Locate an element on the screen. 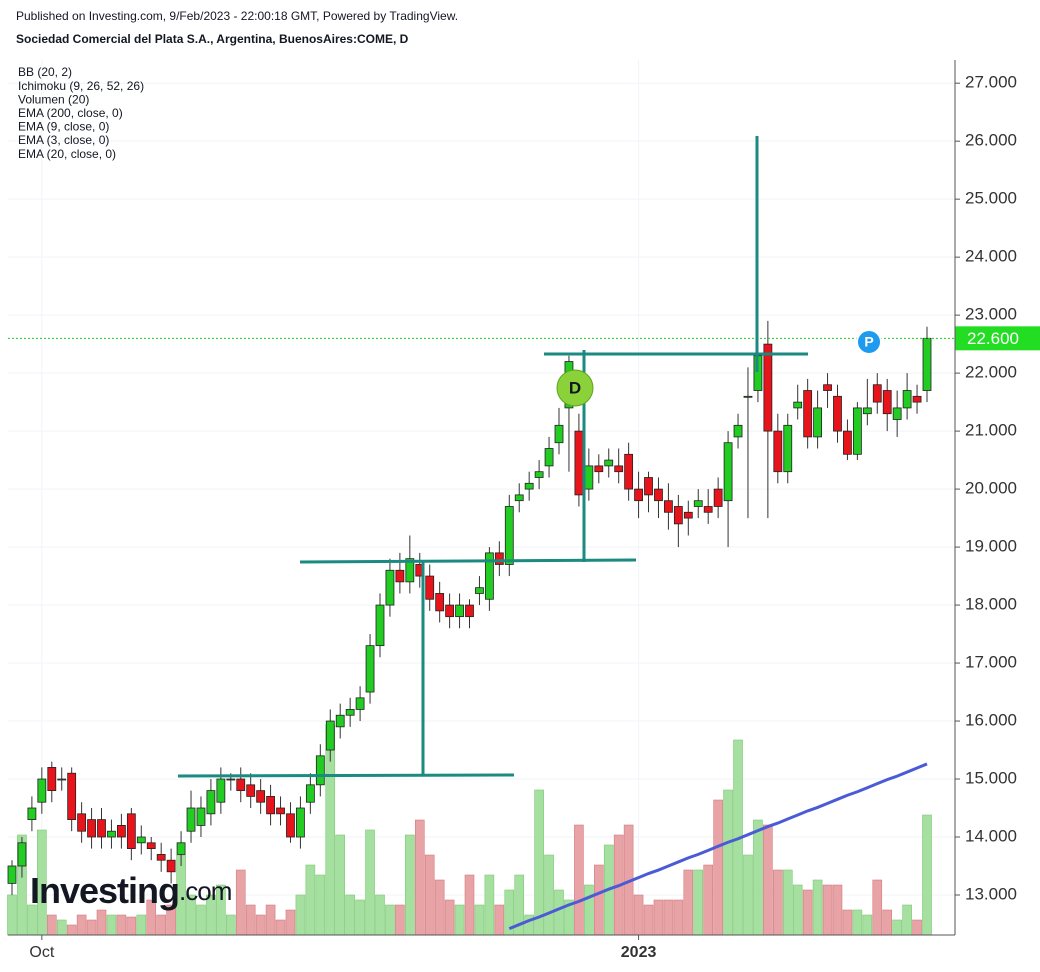  watermark: Investing.com is located at coordinates (130, 890).